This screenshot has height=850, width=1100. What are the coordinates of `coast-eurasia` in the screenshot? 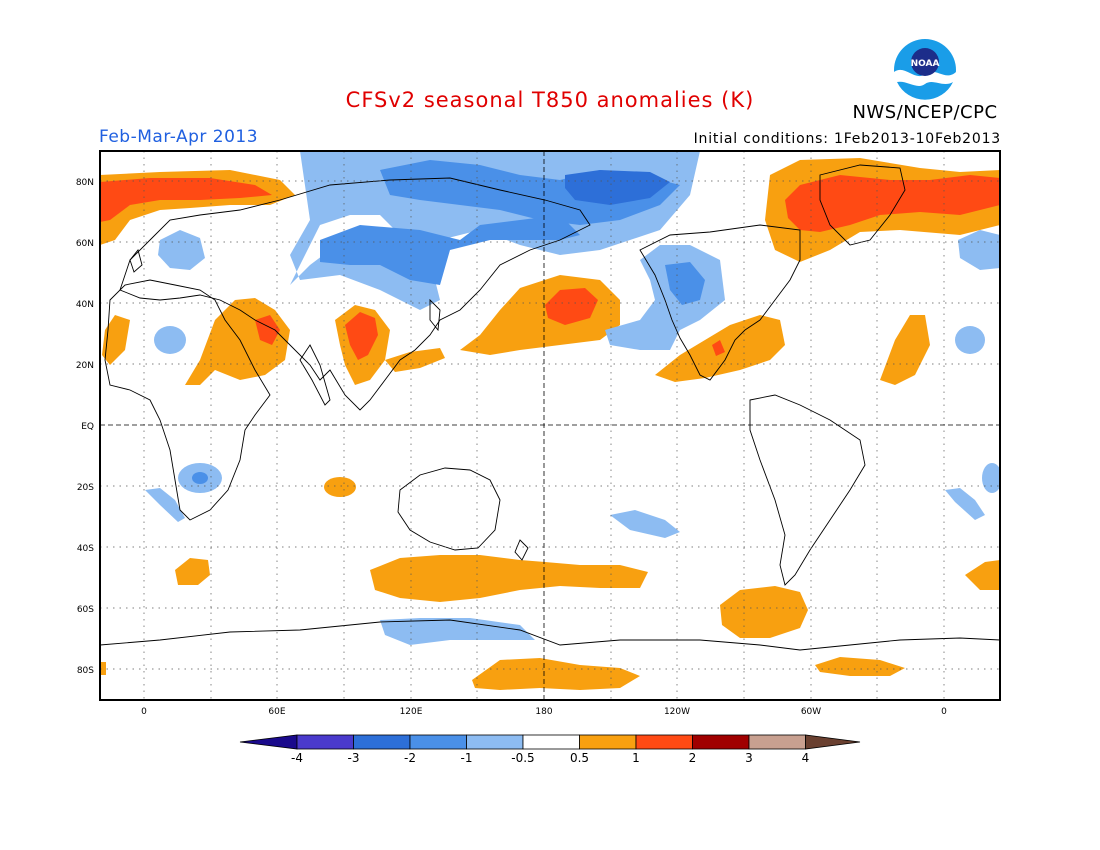 It's located at (355, 294).